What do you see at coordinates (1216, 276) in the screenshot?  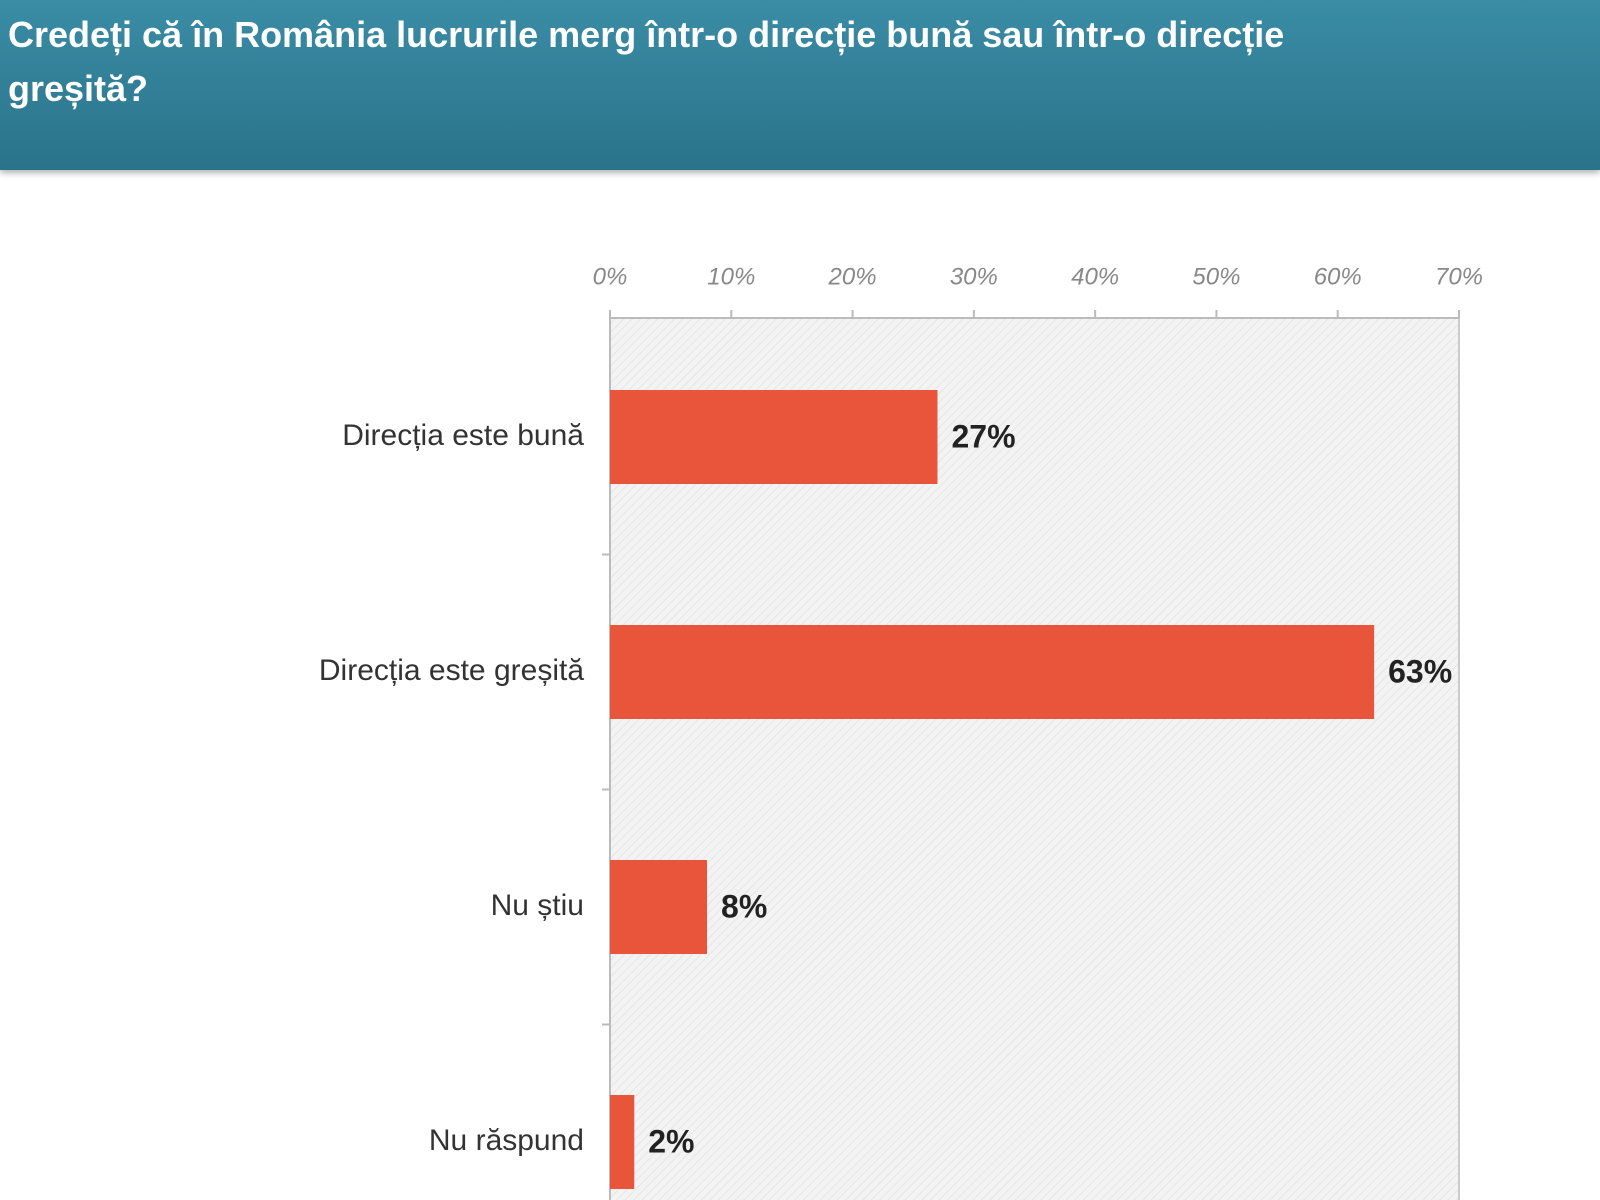 I see `x-tick-label: 50%` at bounding box center [1216, 276].